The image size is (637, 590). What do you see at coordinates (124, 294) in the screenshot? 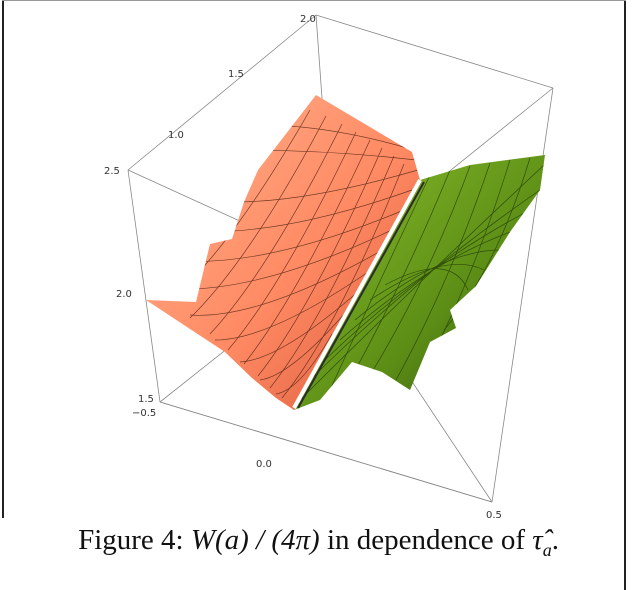
I see `tick-left-1: 2.0` at bounding box center [124, 294].